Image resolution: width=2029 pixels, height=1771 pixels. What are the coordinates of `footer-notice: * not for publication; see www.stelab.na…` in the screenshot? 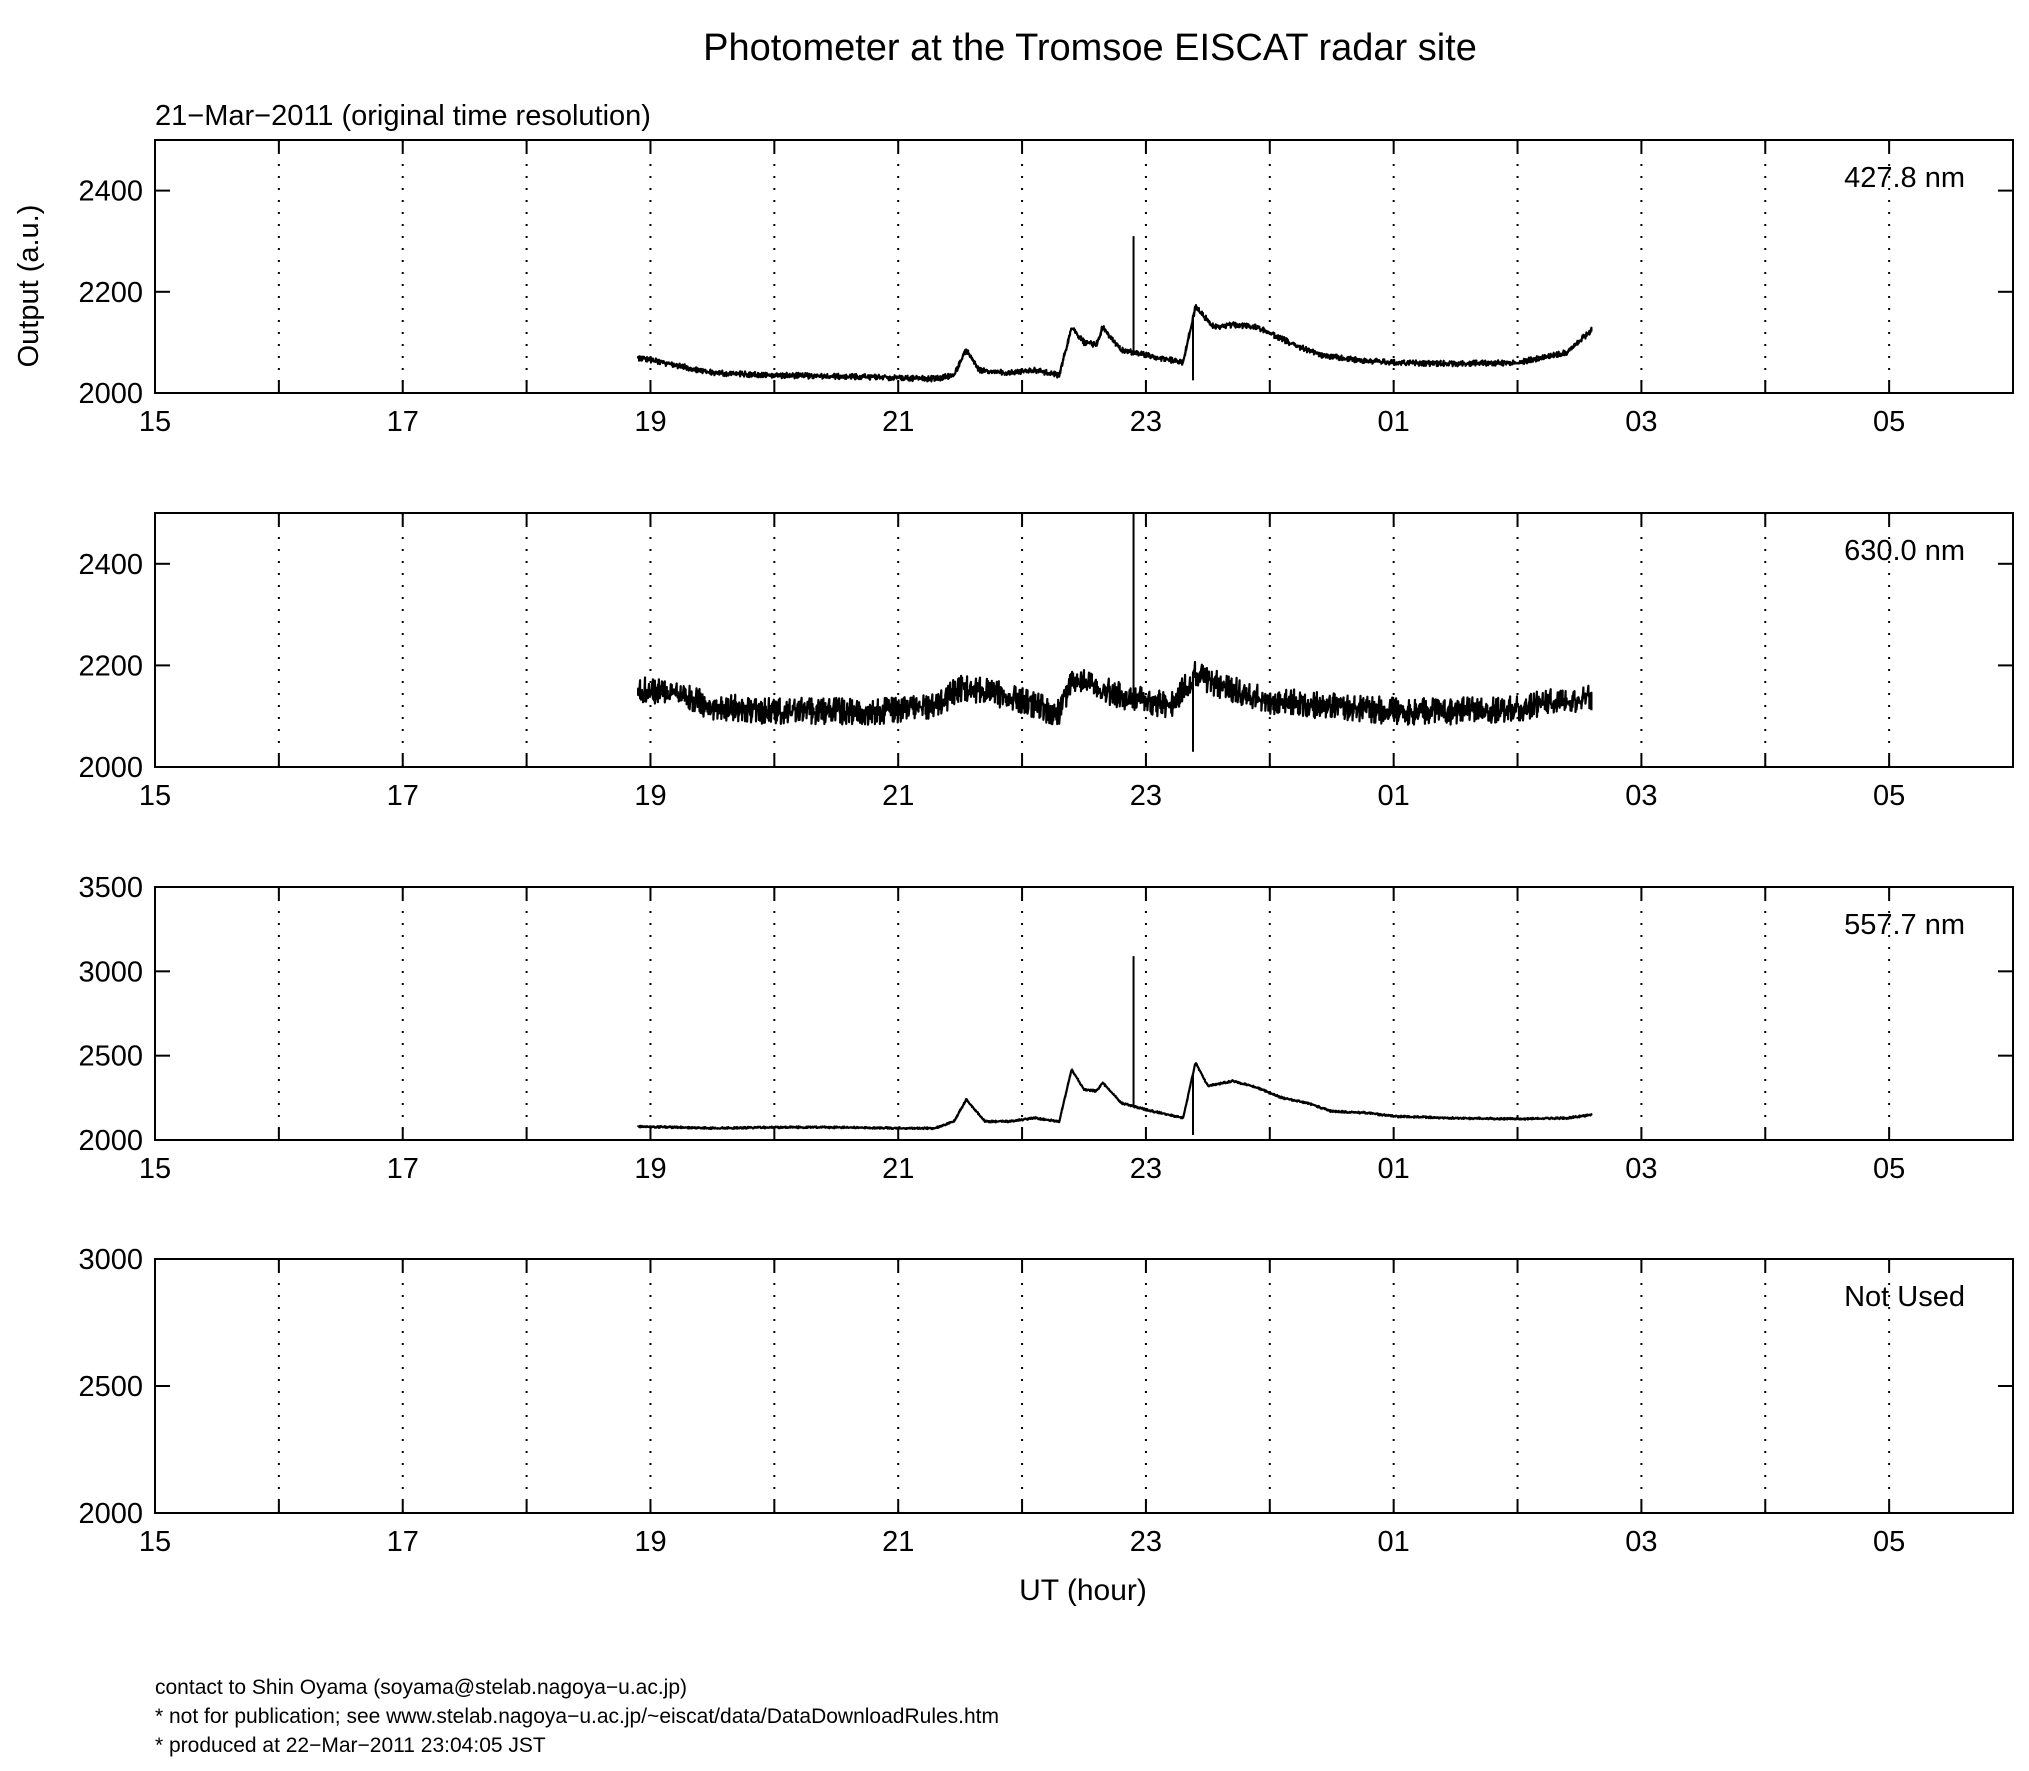 It's located at (577, 1716).